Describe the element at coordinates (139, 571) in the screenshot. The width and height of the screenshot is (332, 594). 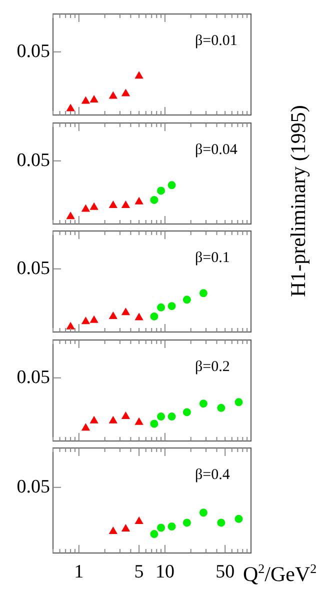
I see `x-tick-label: 5` at that location.